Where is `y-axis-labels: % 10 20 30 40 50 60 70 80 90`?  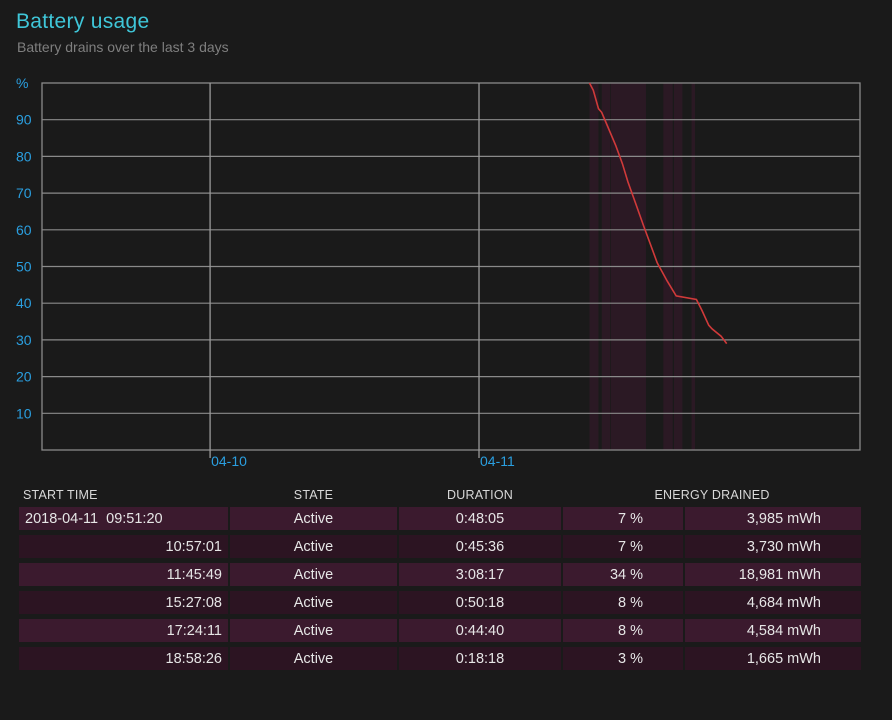
y-axis-labels: % 10 20 30 40 50 60 70 80 90 is located at coordinates (24, 248).